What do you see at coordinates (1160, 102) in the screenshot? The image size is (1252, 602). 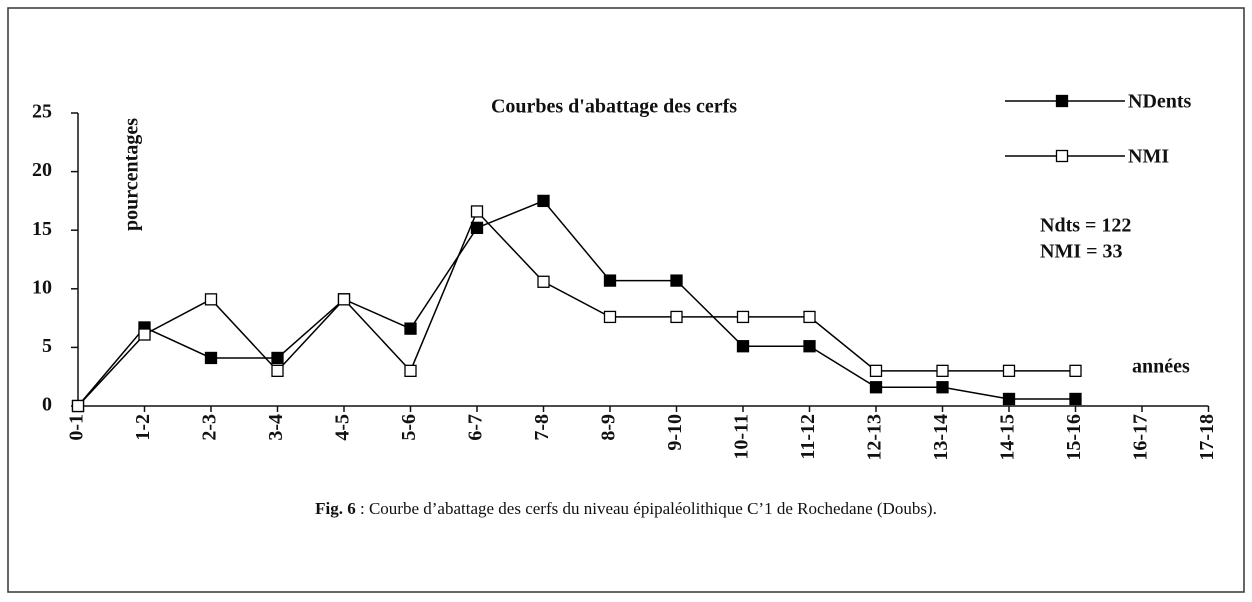 I see `legend-label: NDents` at bounding box center [1160, 102].